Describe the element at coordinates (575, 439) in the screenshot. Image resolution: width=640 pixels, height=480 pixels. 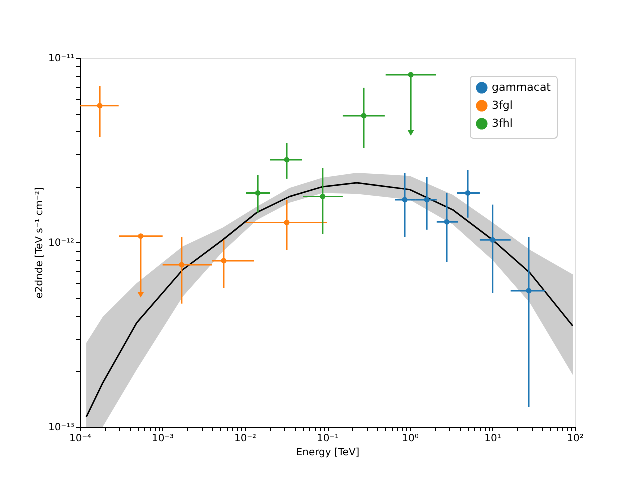
I see `x-tick-label: 10²` at that location.